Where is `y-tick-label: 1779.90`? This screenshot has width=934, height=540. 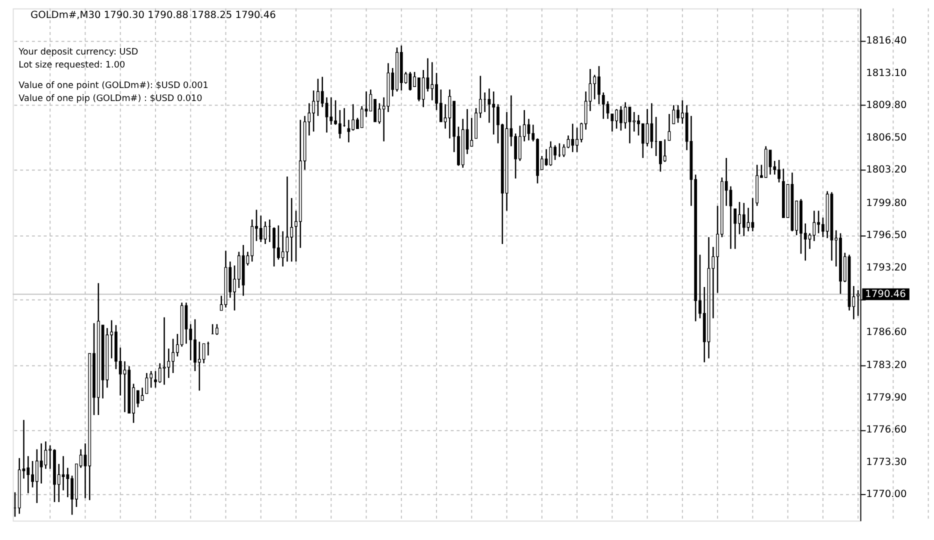
y-tick-label: 1779.90 is located at coordinates (886, 398).